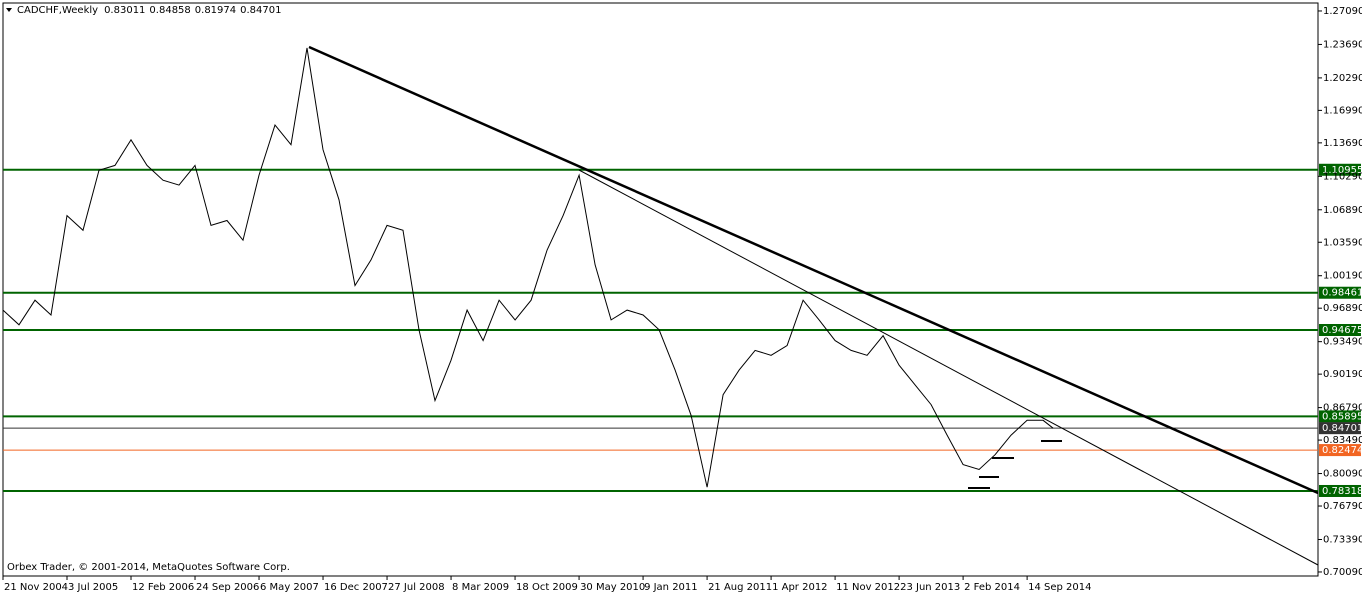  What do you see at coordinates (1342, 78) in the screenshot?
I see `y-tick-label: 1.20290` at bounding box center [1342, 78].